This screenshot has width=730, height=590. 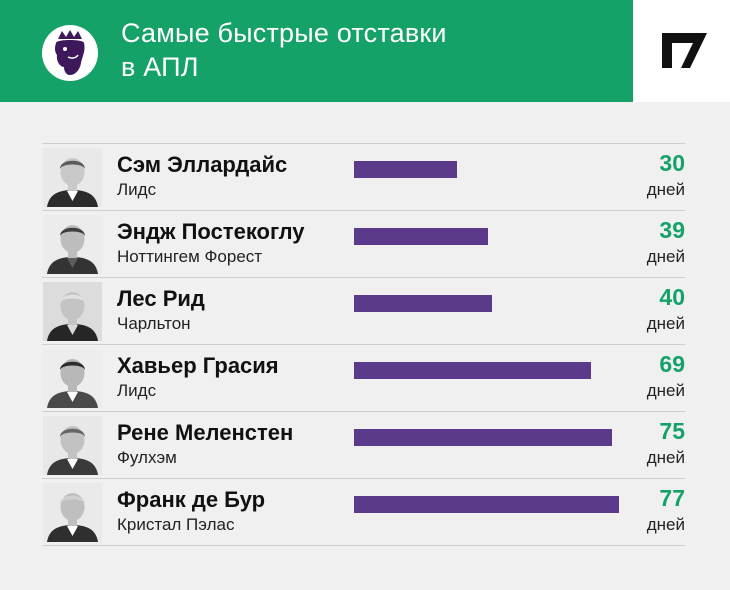 I want to click on sports-ru-logo-icon, so click(x=684, y=50).